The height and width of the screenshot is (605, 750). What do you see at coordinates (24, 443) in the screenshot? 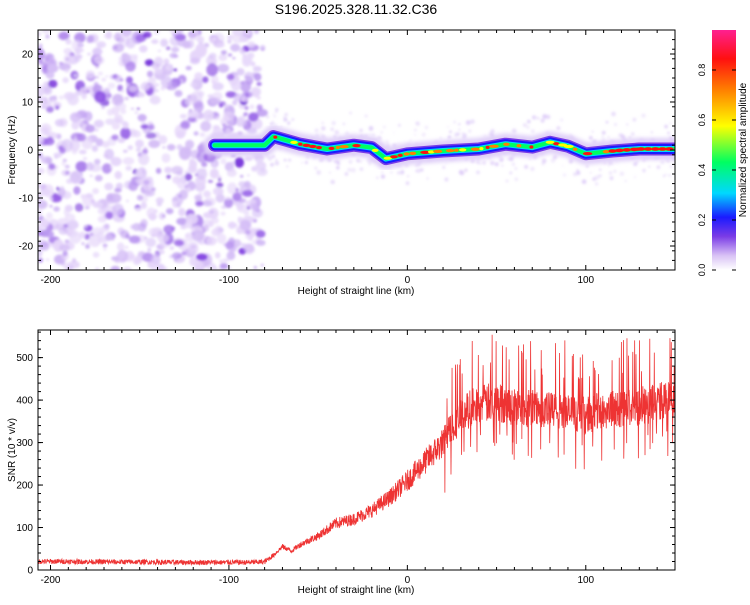
I see `snr-ytick-label: 300` at bounding box center [24, 443].